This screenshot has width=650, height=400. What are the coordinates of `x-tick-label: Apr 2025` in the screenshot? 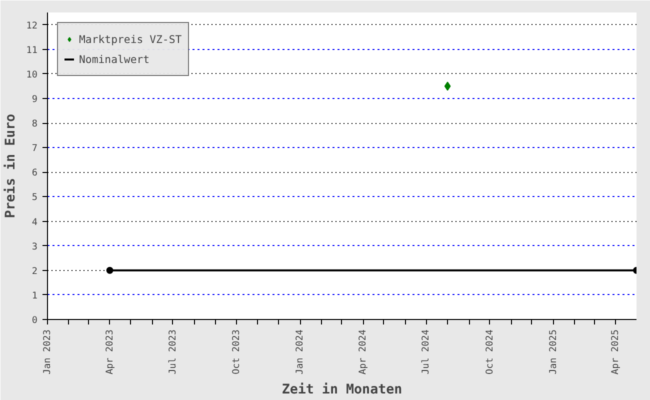 It's located at (616, 351).